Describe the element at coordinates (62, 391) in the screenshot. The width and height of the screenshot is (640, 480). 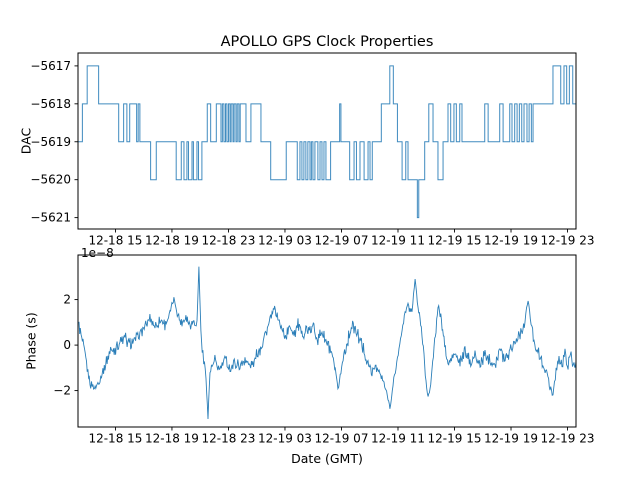
I see `y-tick-label: −2` at that location.